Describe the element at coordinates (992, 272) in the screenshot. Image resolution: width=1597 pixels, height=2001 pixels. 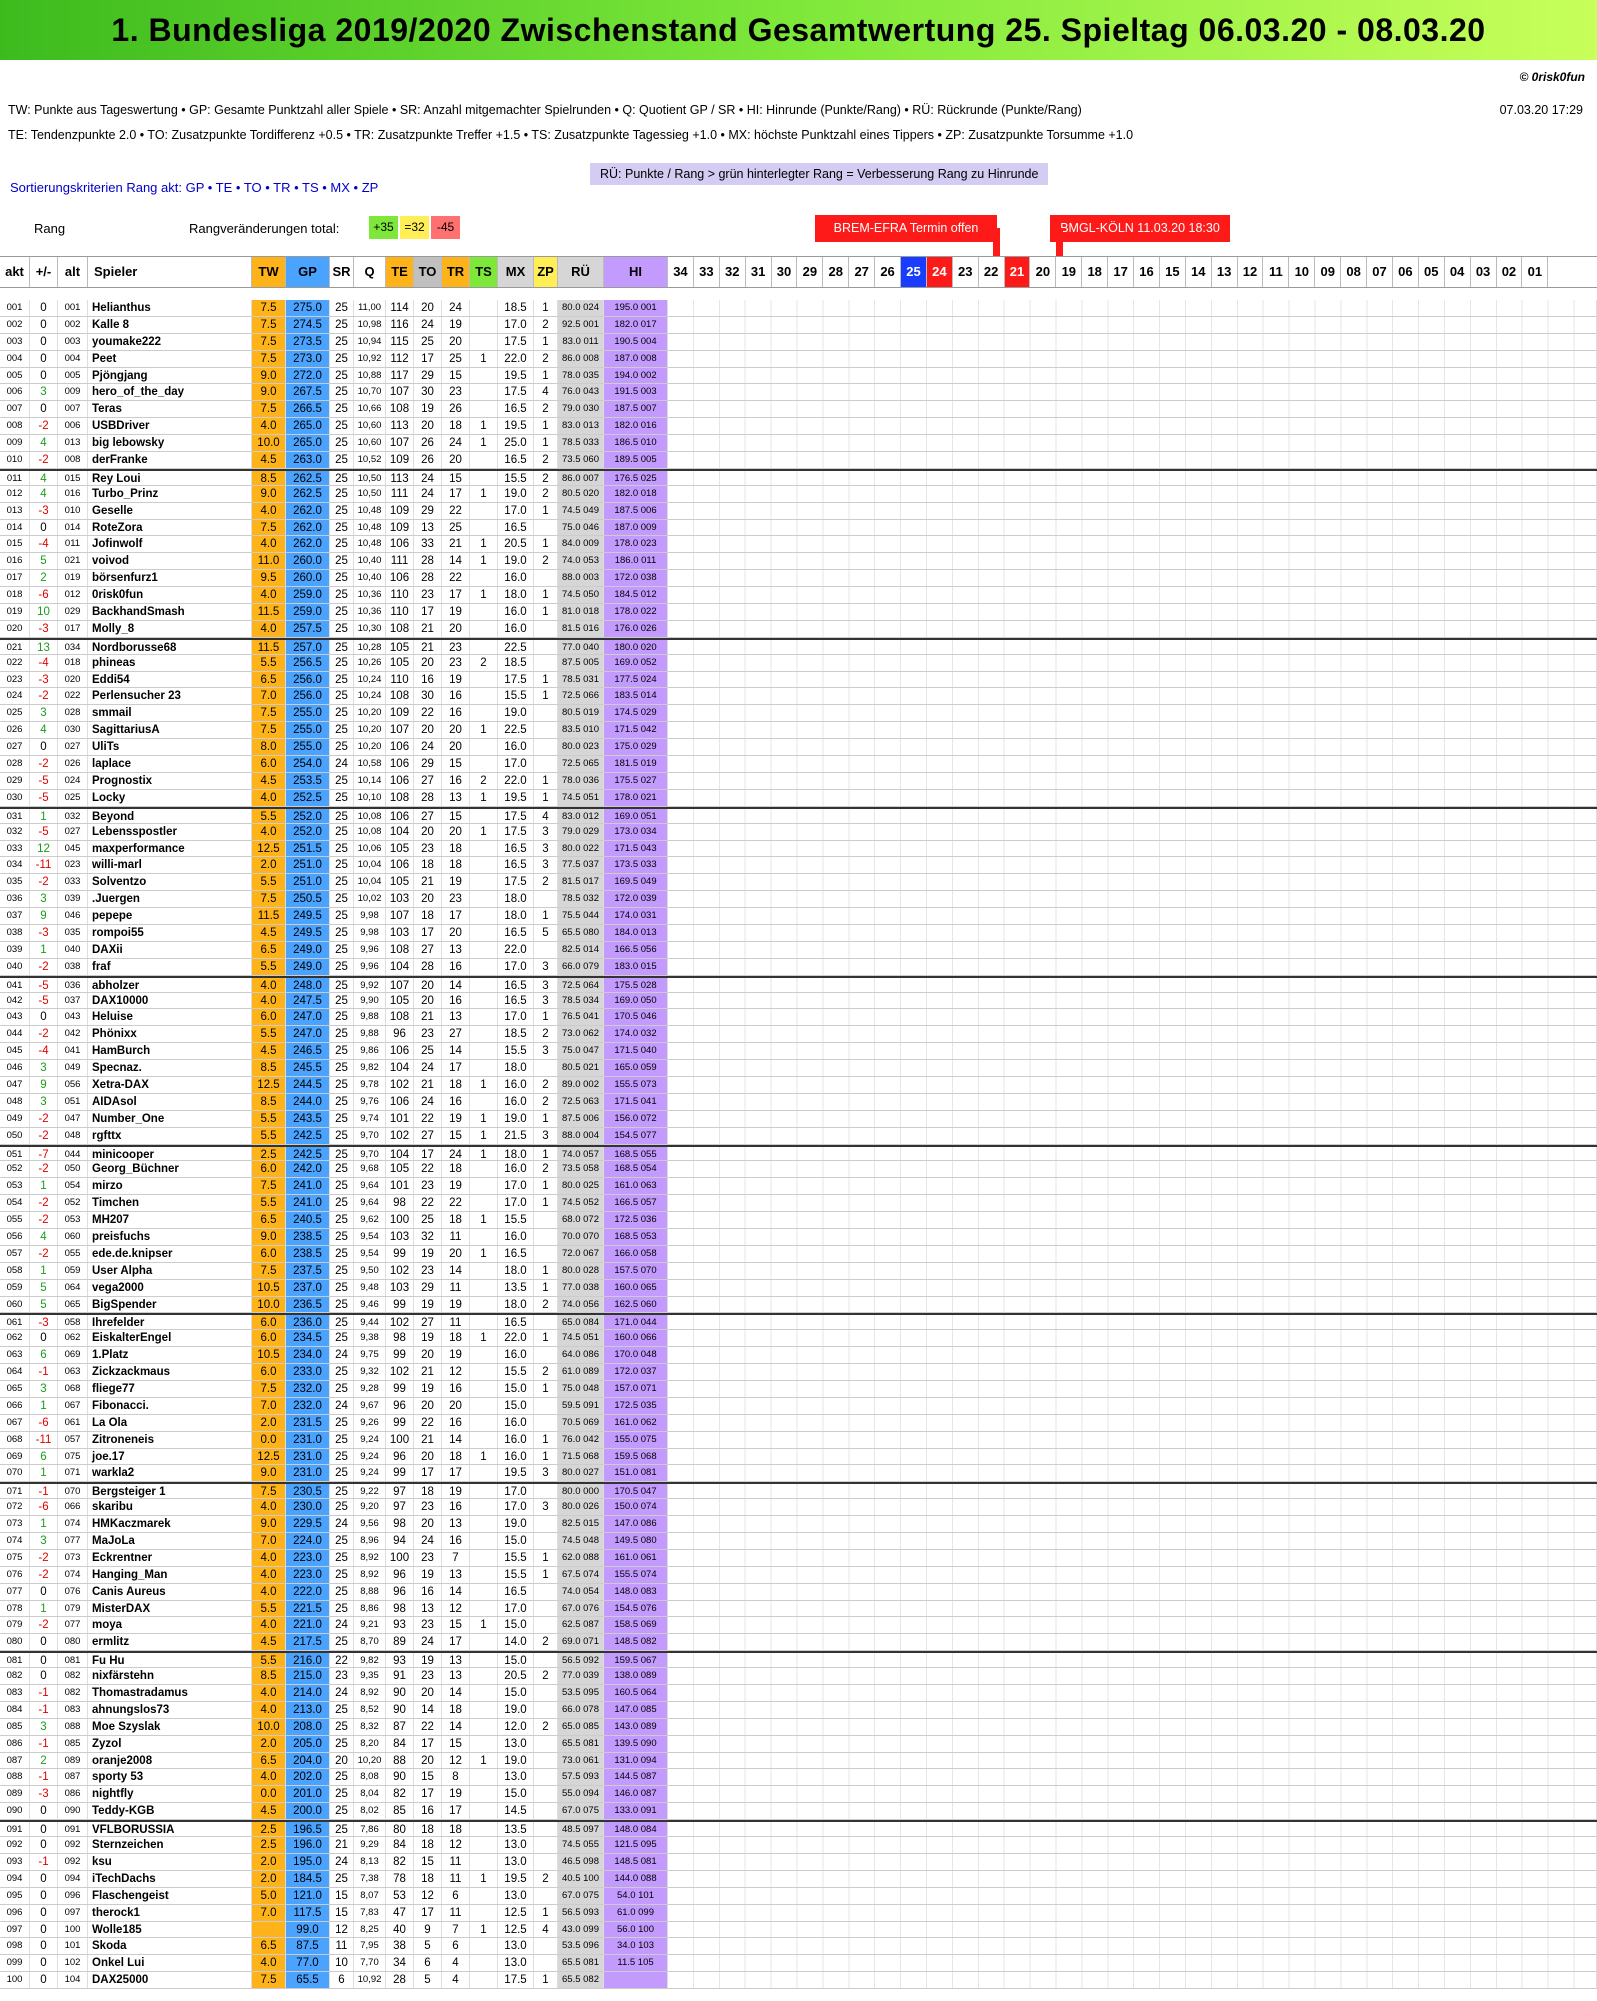
I see `col-header-round-22: 22` at that location.